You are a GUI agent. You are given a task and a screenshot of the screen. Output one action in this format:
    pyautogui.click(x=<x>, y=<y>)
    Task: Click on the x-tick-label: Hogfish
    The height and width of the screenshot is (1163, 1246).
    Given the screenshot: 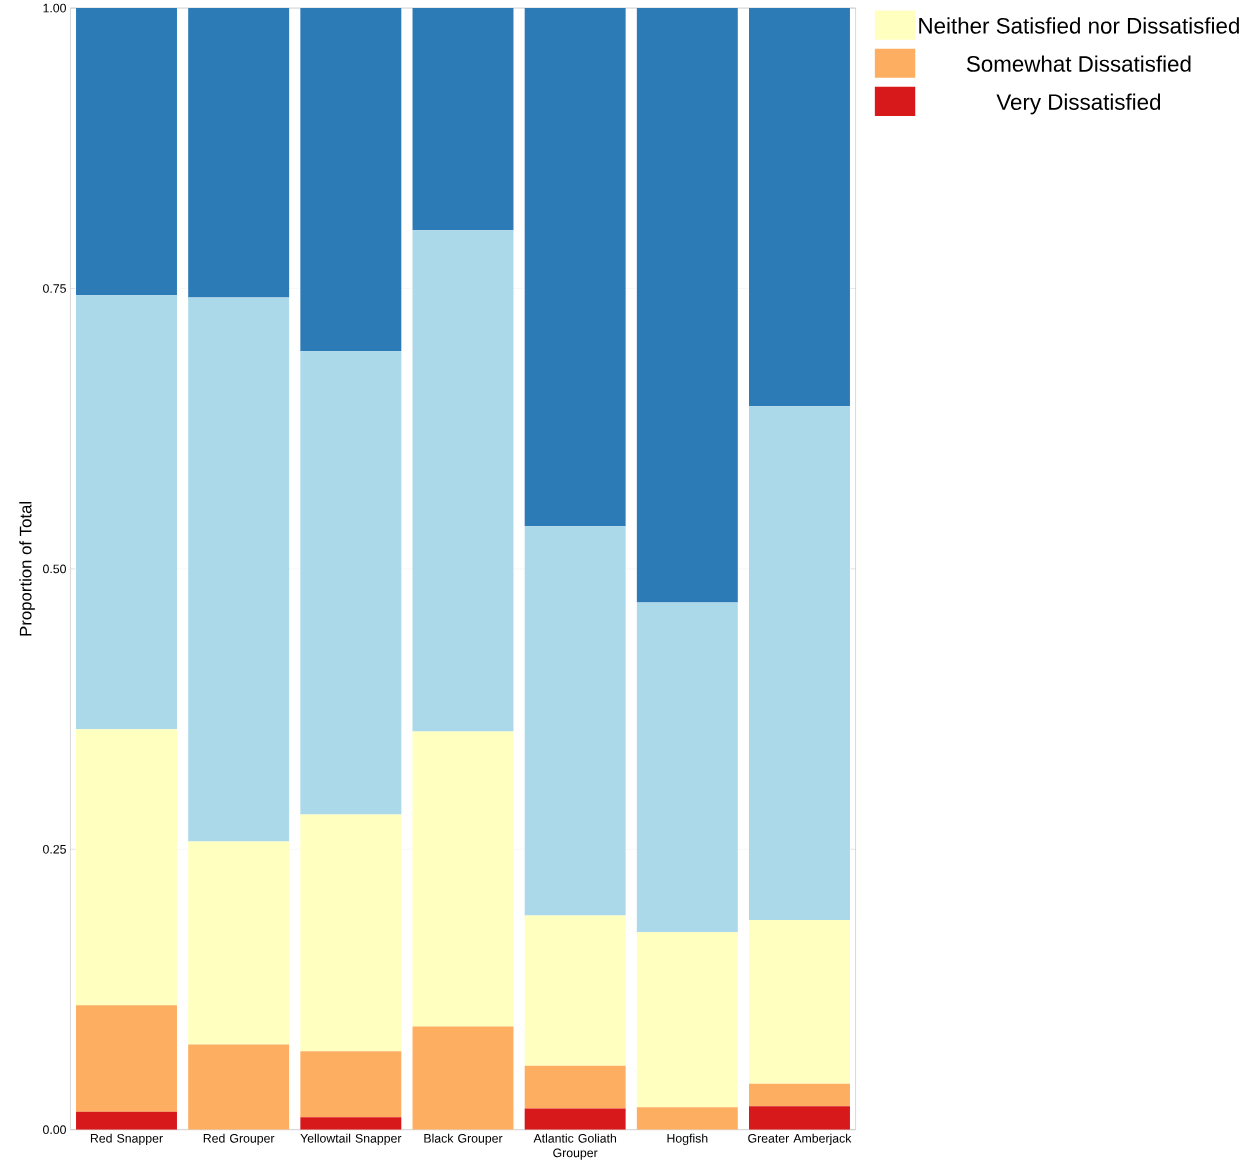 What is the action you would take?
    pyautogui.click(x=687, y=1139)
    